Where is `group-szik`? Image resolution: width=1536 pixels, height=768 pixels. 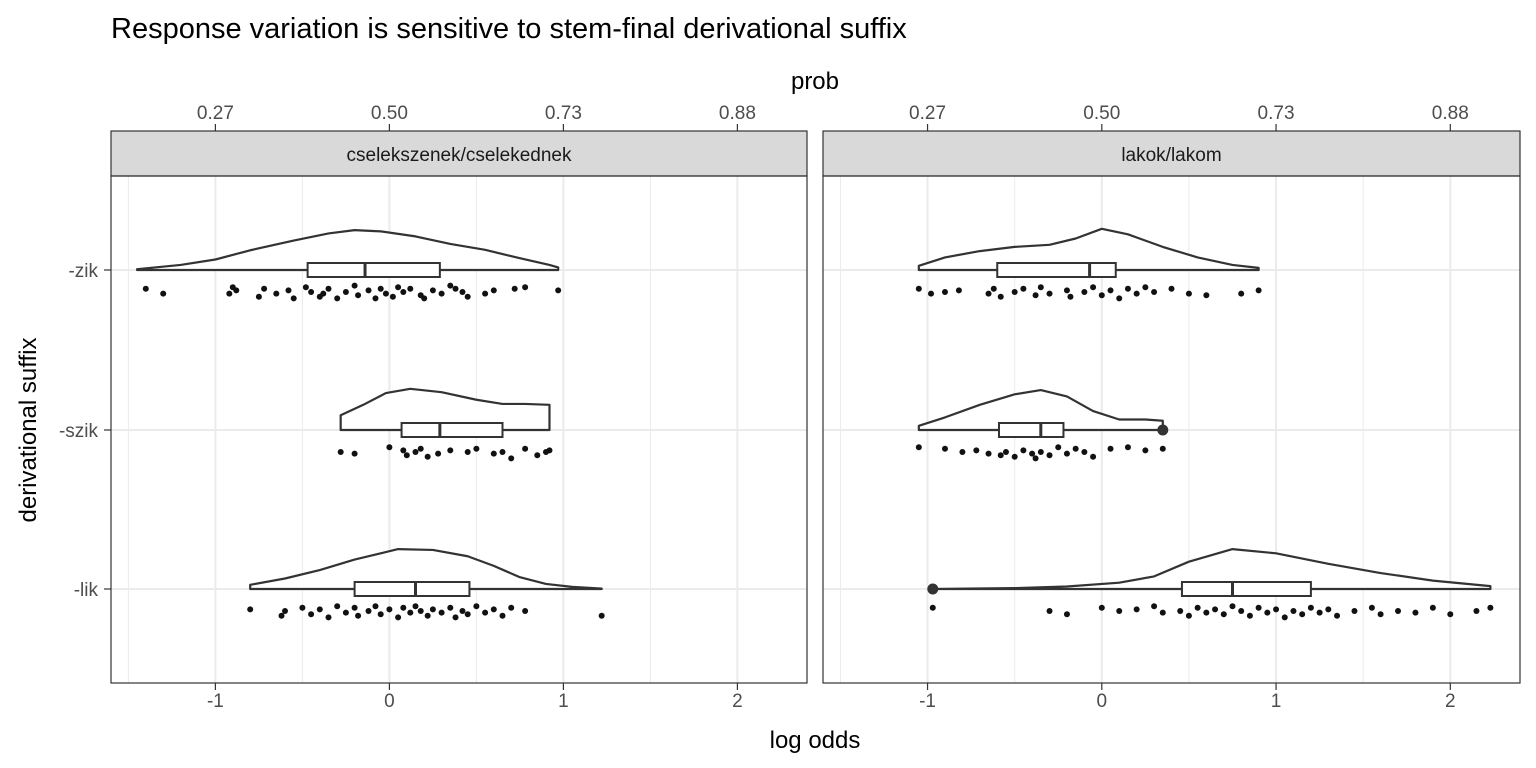 group-szik is located at coordinates (445, 424).